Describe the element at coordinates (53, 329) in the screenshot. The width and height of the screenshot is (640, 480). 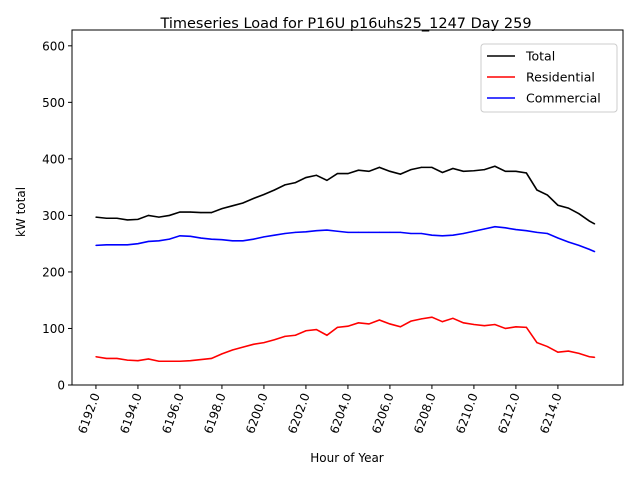
I see `y-tick-label: 100` at that location.